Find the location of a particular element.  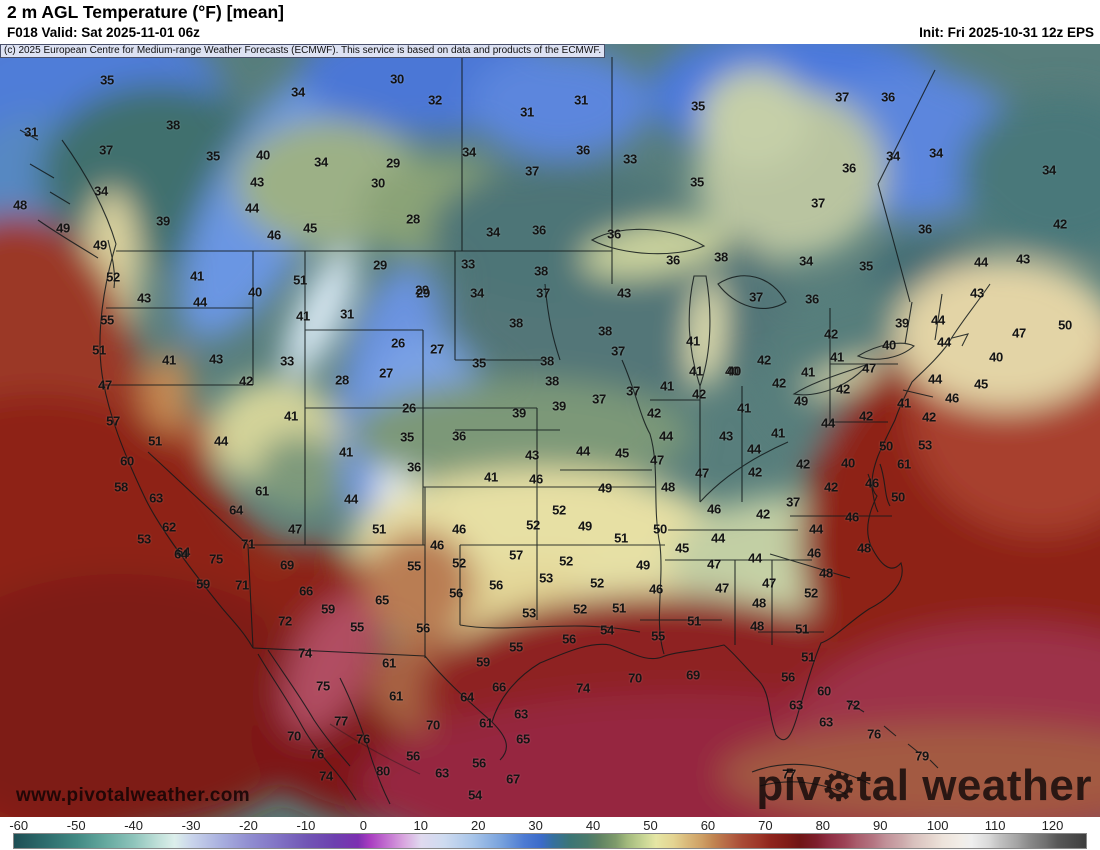

pivotal-weather-logo: piv⚙tal weather is located at coordinates (924, 786).